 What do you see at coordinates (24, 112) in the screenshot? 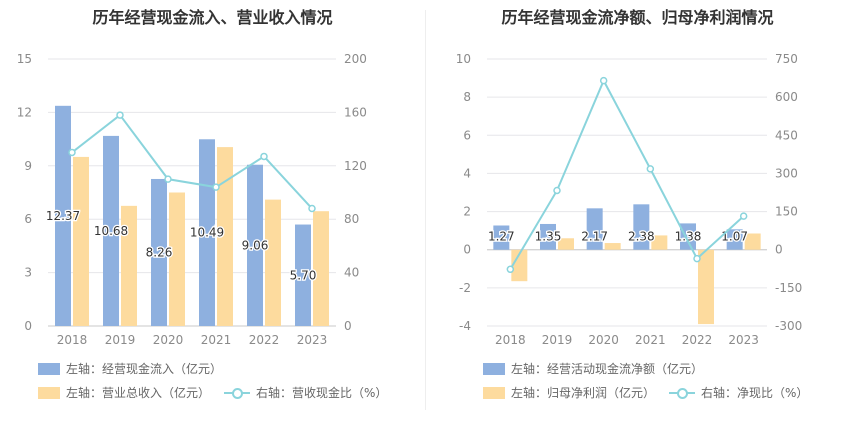
I see `y-left-tick-label: 12` at bounding box center [24, 112].